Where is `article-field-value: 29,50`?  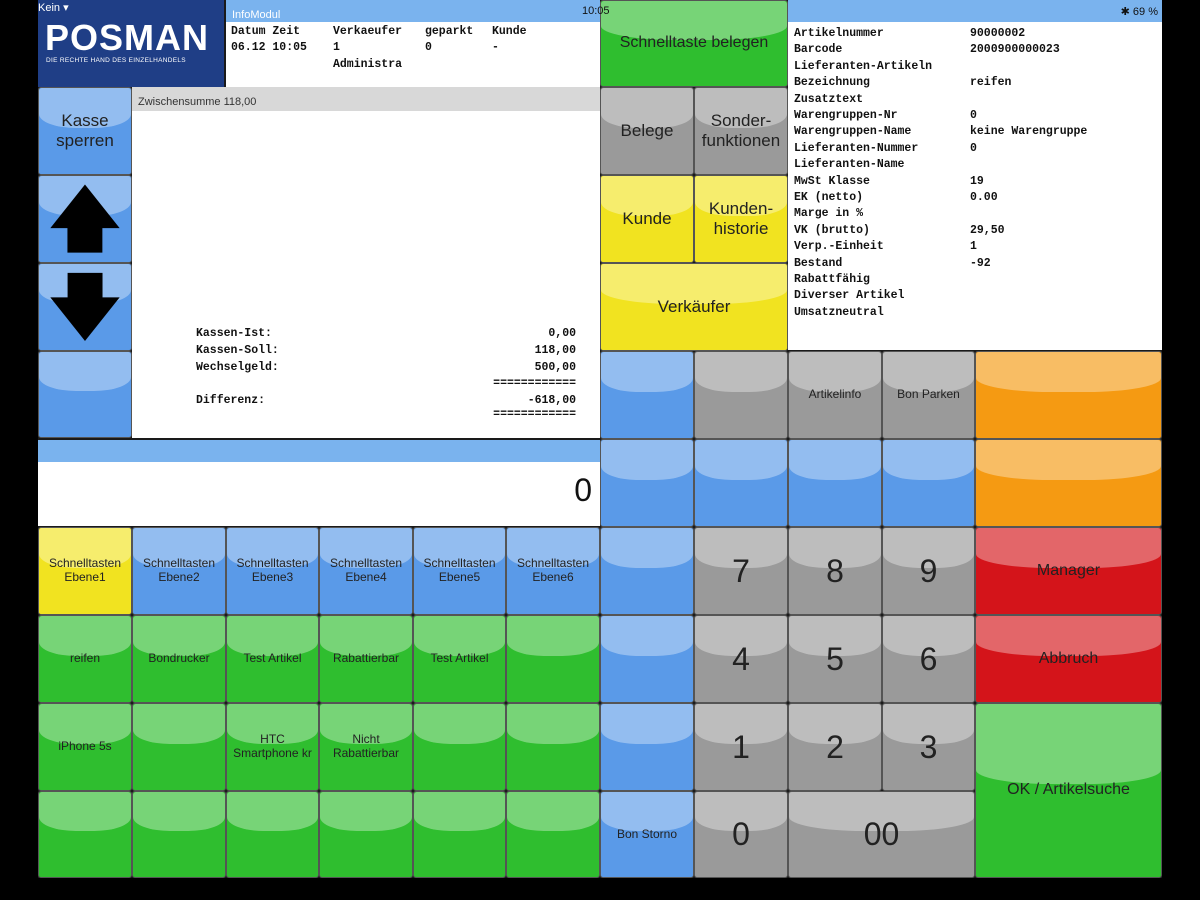 article-field-value: 29,50 is located at coordinates (987, 230).